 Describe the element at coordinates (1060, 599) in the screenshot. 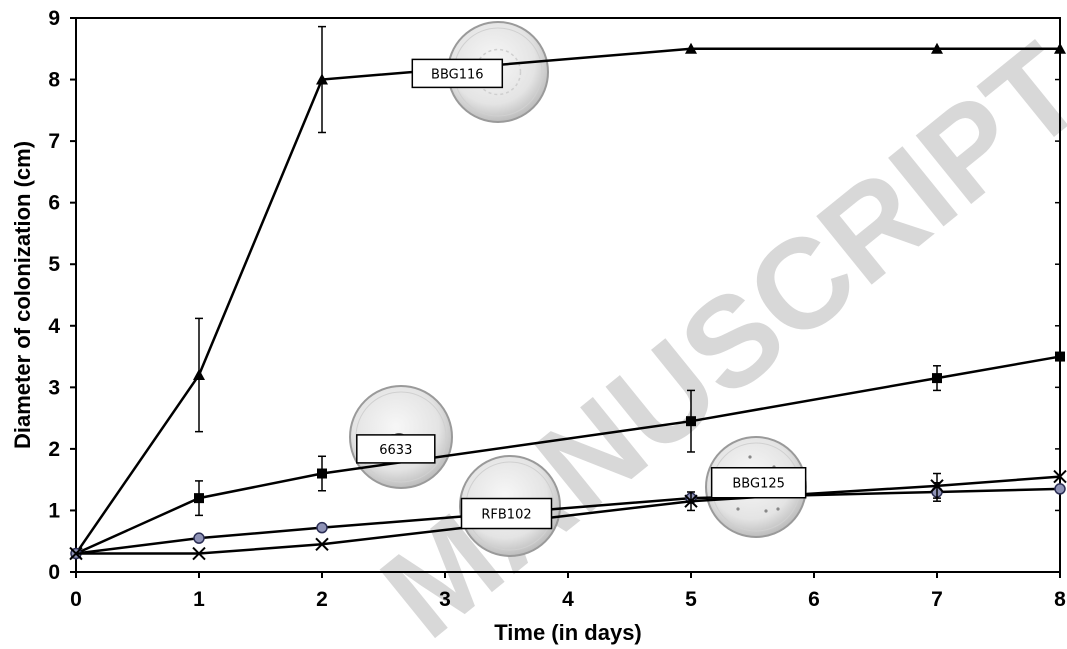

I see `x-tick-label: 8` at that location.